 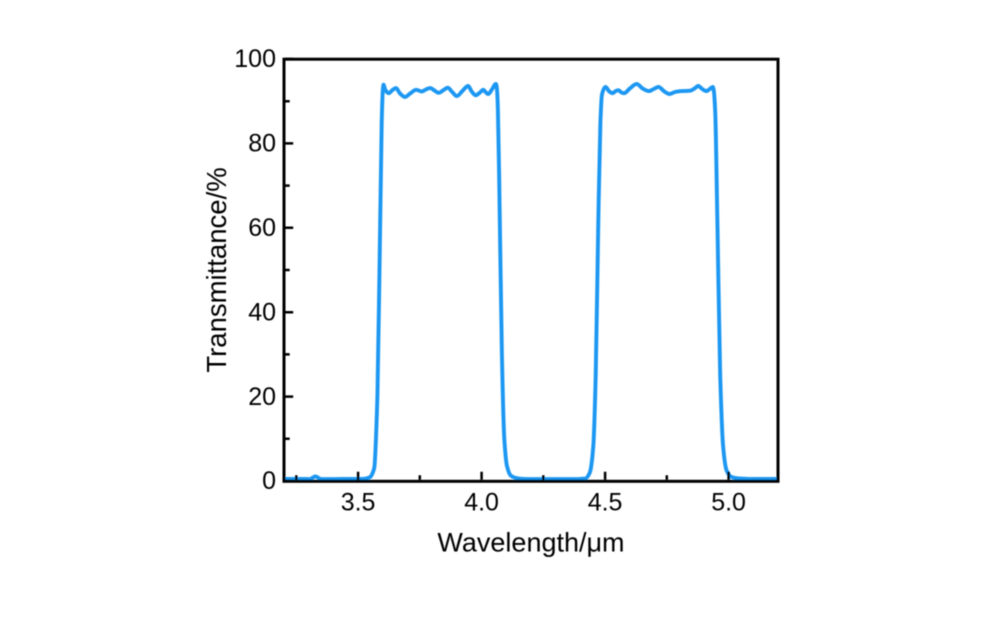 What do you see at coordinates (216, 269) in the screenshot?
I see `svg-text: Transmittance/%` at bounding box center [216, 269].